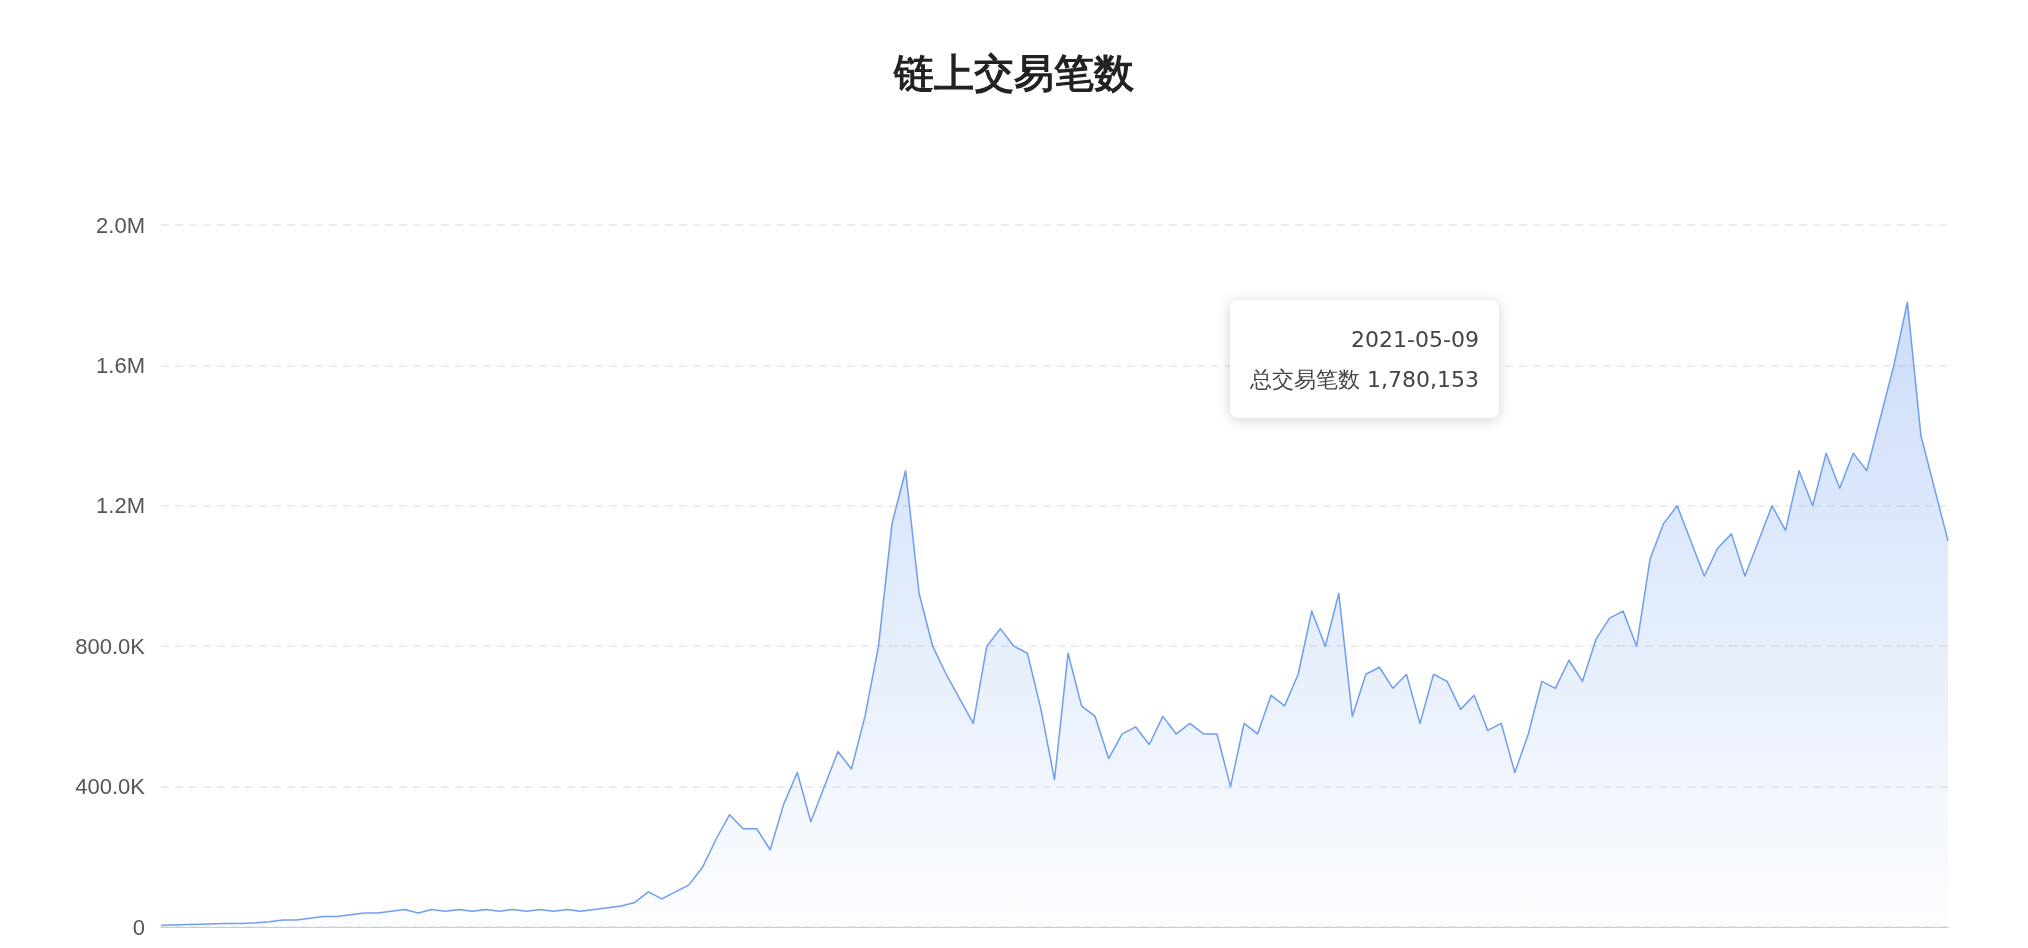 This screenshot has height=948, width=2028. What do you see at coordinates (1364, 380) in the screenshot?
I see `annotation: 总交易笔数 1,780,153` at bounding box center [1364, 380].